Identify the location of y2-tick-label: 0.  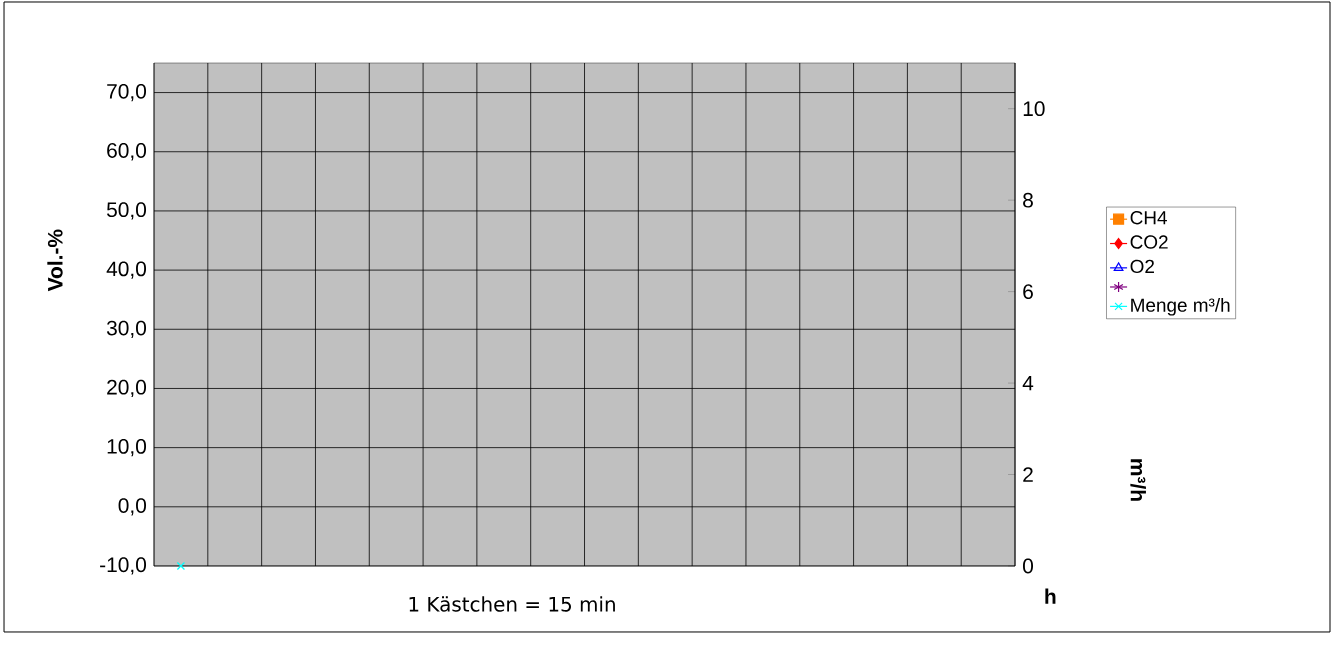
(1028, 566).